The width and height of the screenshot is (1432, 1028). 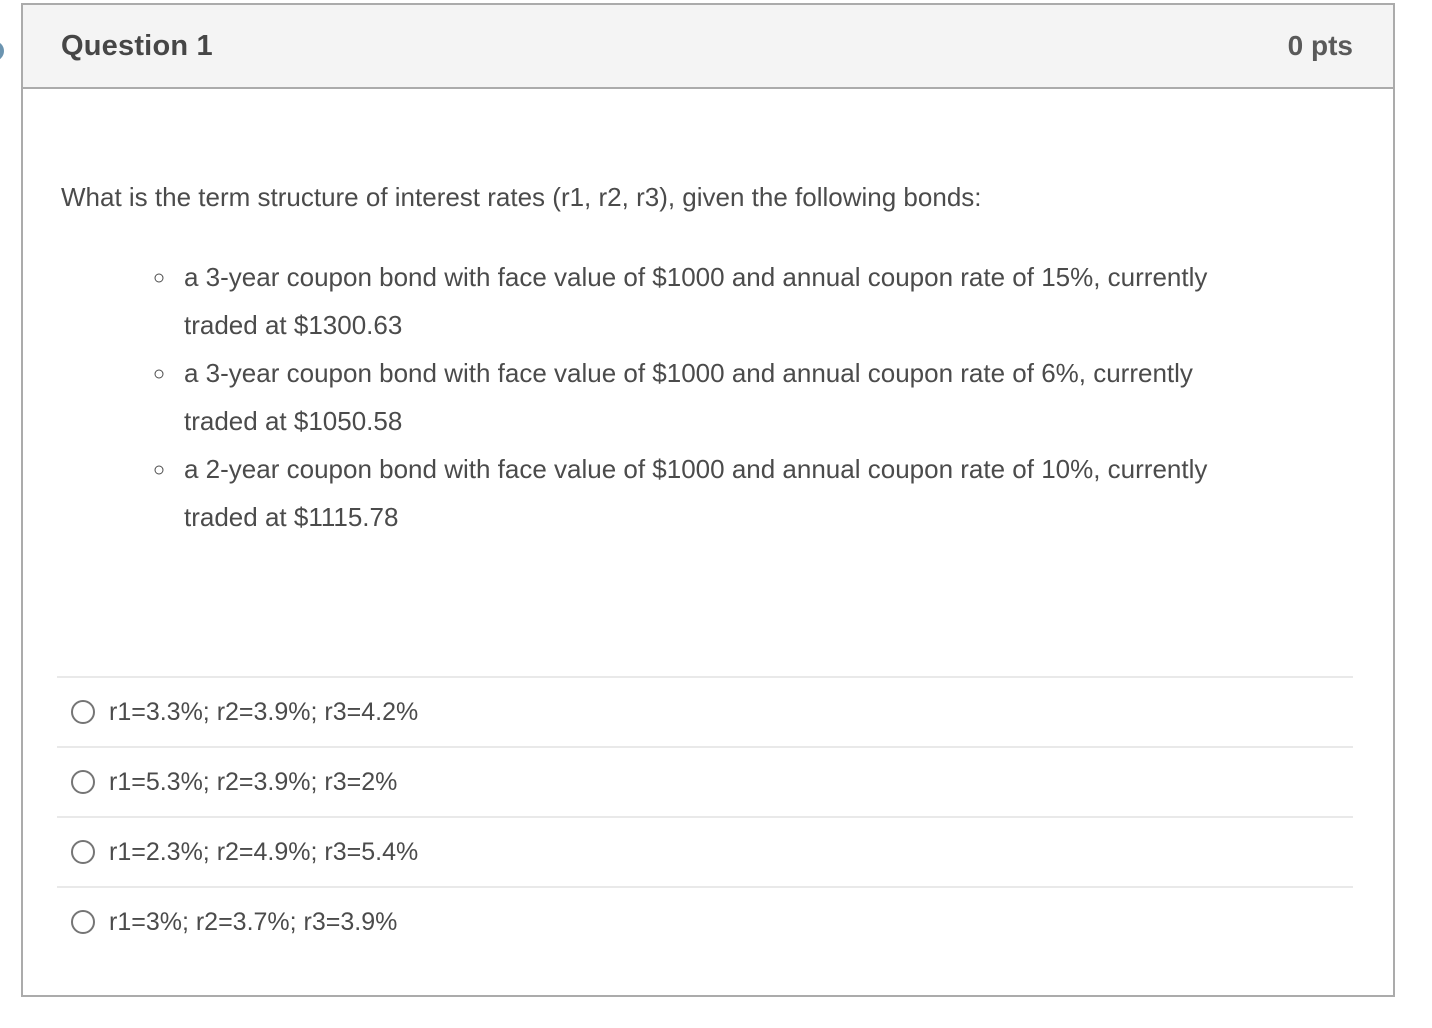 What do you see at coordinates (264, 711) in the screenshot?
I see `answer-label: r1=3.3%; r2=3.9%; r3=4.2%` at bounding box center [264, 711].